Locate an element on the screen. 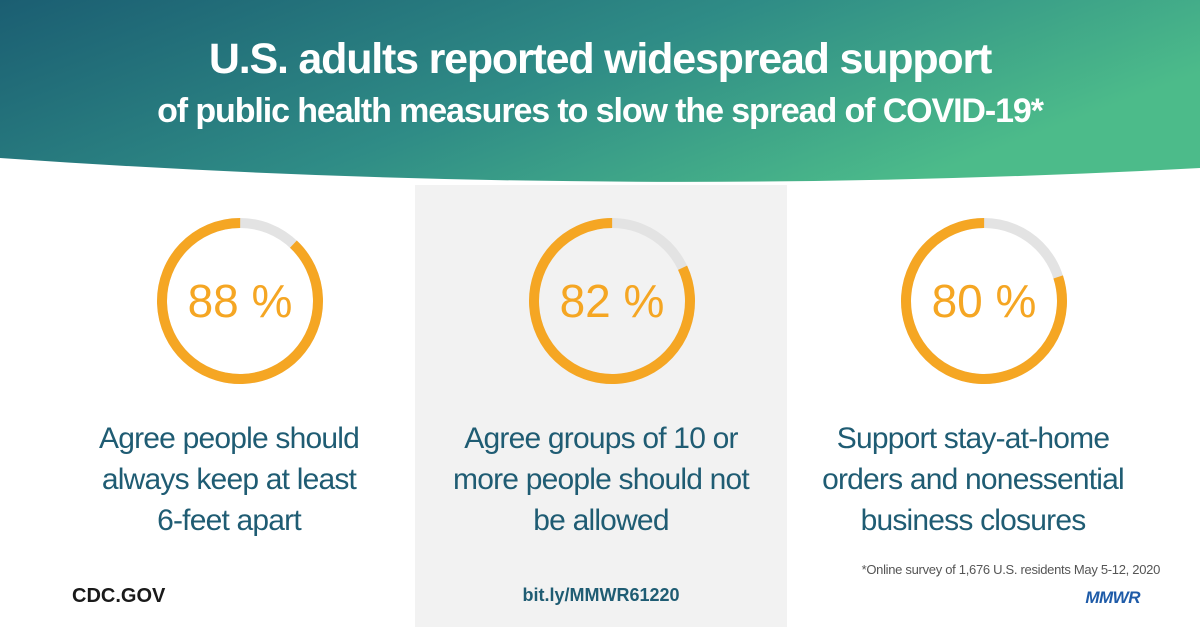 This screenshot has height=627, width=1200. description-line: more people should not is located at coordinates (601, 479).